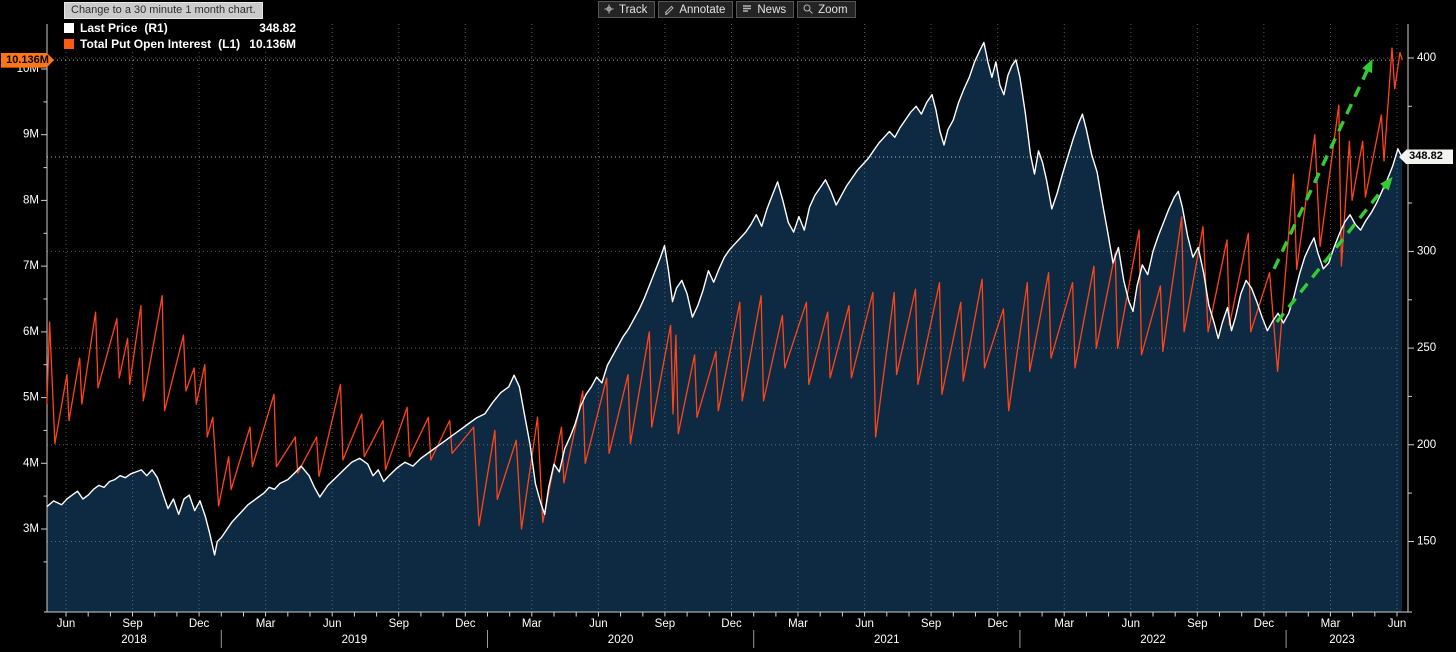  I want to click on news-button: News, so click(765, 9).